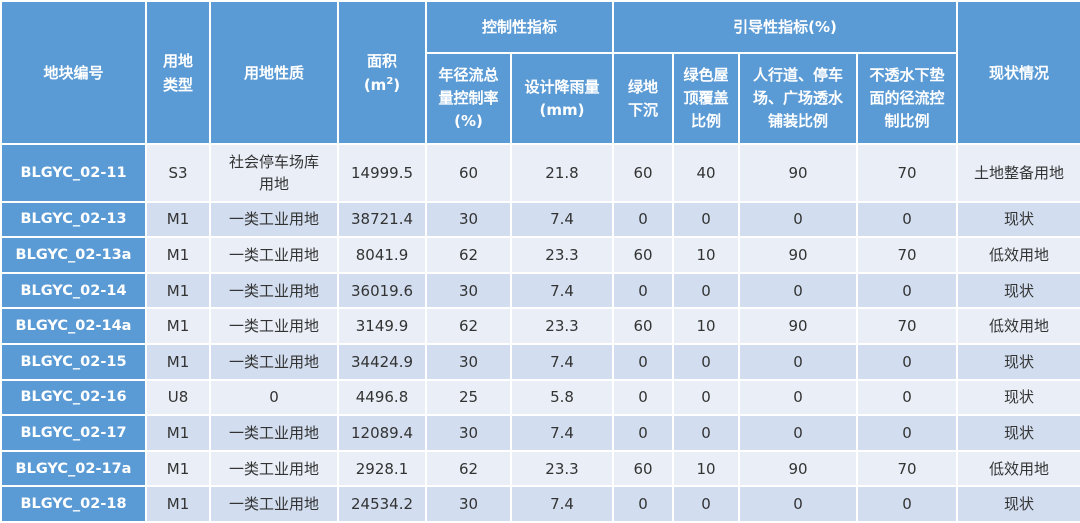 The height and width of the screenshot is (523, 1080). Describe the element at coordinates (382, 290) in the screenshot. I see `area-cell: 36019.6` at that location.